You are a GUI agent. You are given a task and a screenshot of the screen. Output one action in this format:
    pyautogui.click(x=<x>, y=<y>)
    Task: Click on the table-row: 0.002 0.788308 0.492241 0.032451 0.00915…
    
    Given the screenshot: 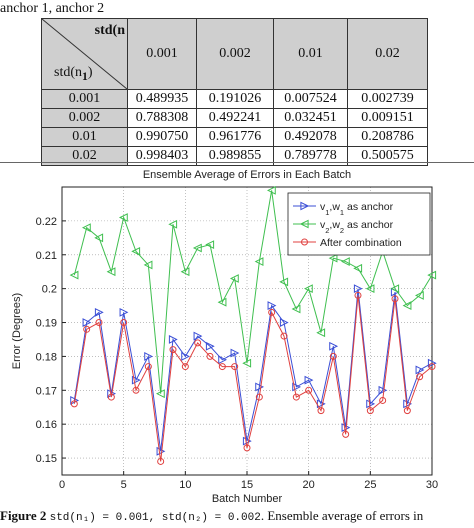 What is the action you would take?
    pyautogui.click(x=234, y=118)
    